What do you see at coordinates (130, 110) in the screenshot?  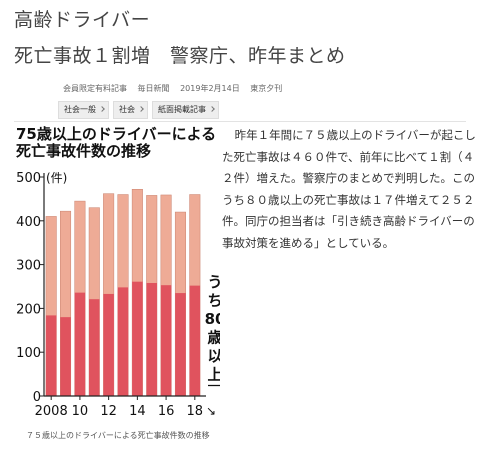 I see `tag-society: 社会` at bounding box center [130, 110].